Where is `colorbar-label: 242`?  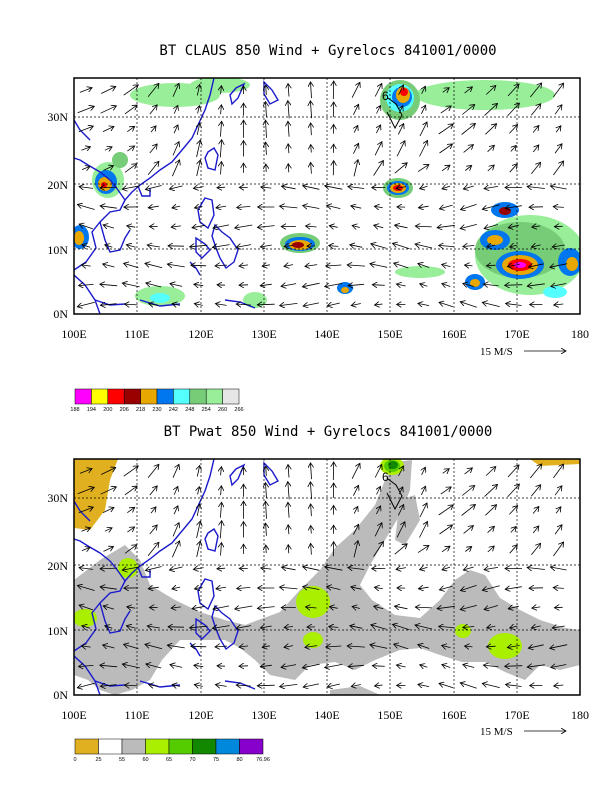 colorbar-label: 242 is located at coordinates (173, 410).